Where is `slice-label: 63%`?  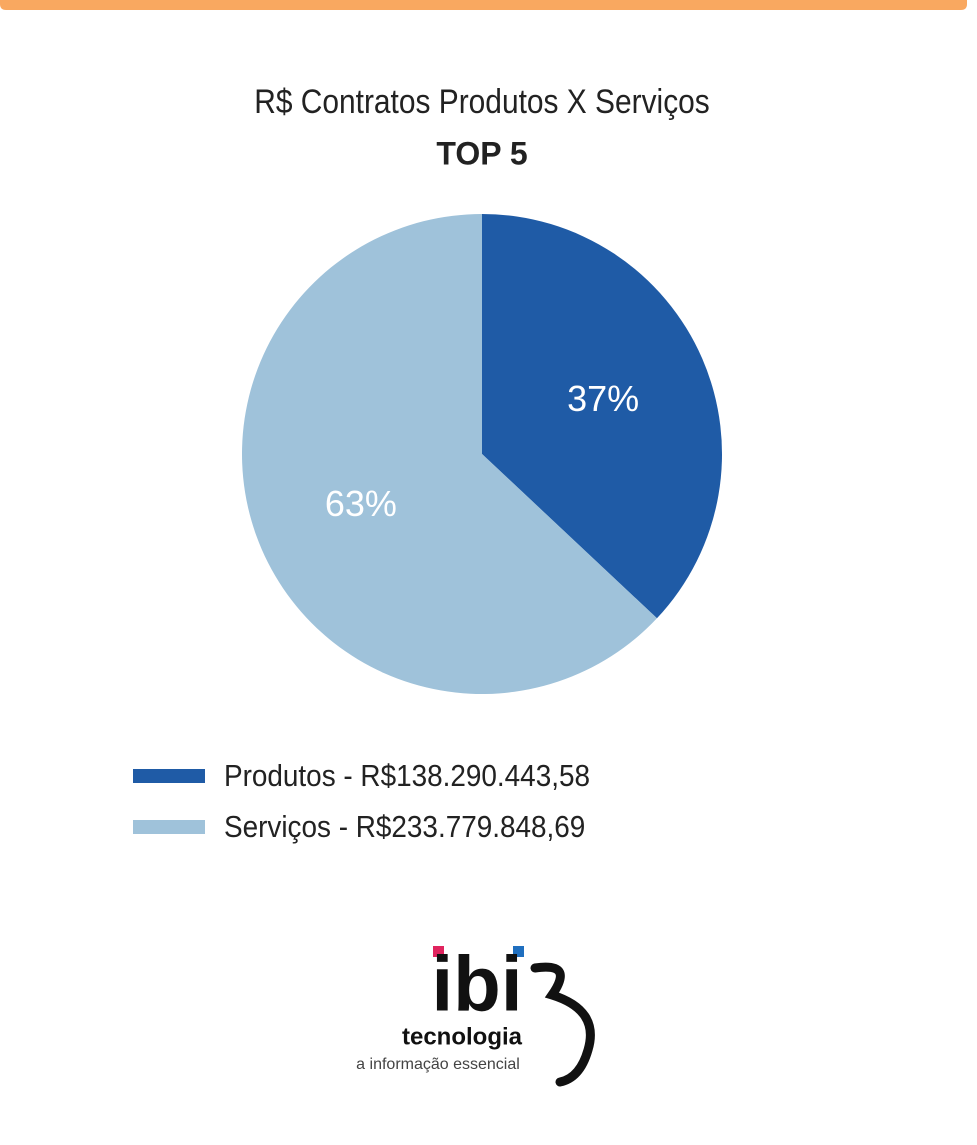 slice-label: 63% is located at coordinates (361, 503).